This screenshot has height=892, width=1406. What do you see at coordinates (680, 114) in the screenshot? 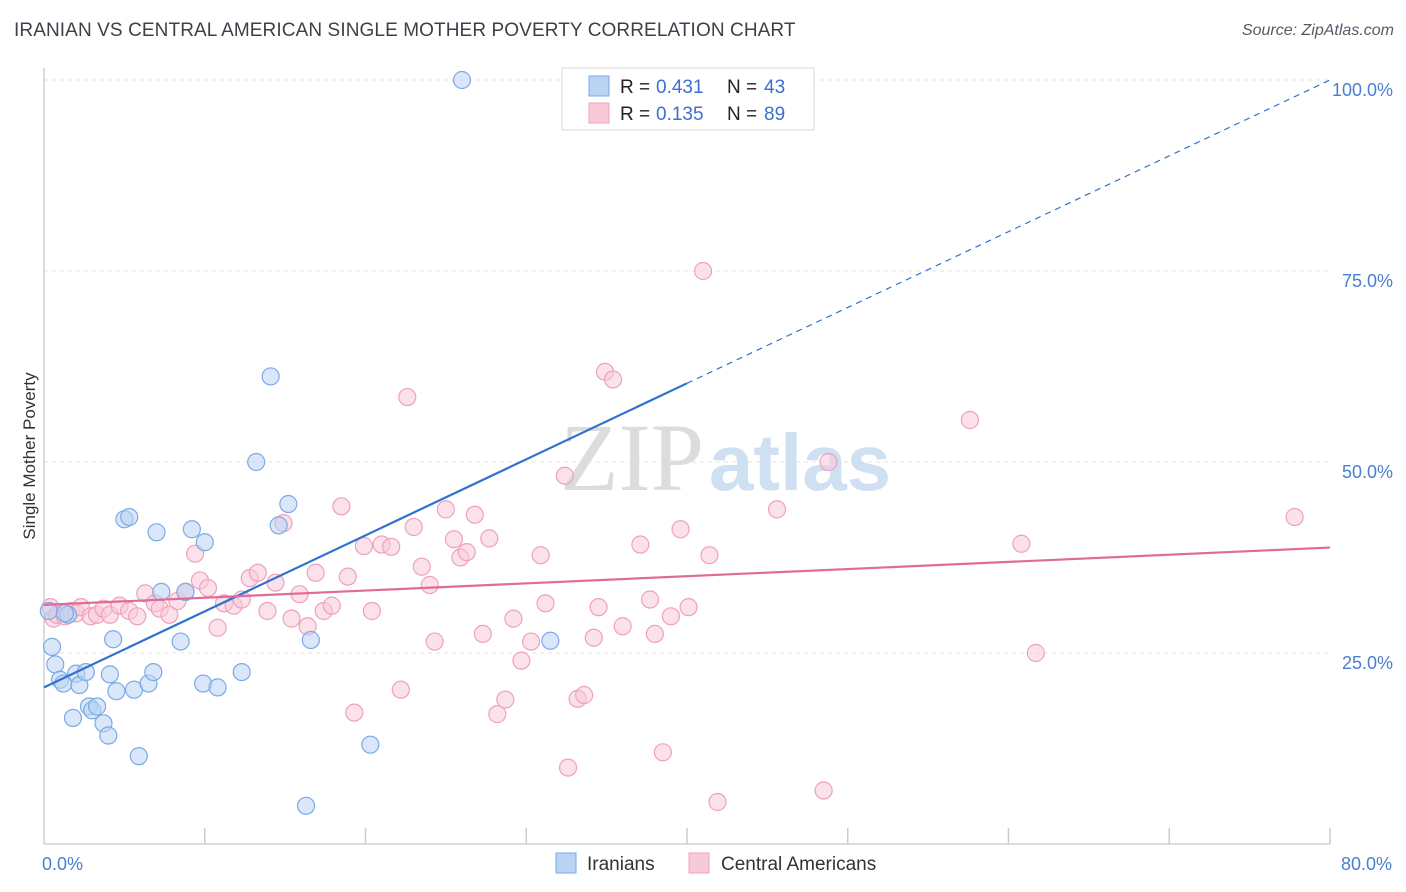
I see `legend-r-value-1: 0.135` at bounding box center [680, 114].